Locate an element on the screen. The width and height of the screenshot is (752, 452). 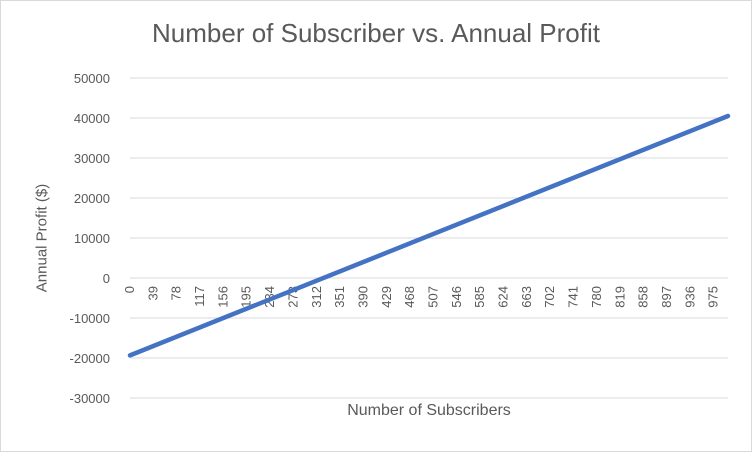
y-tick-label: -10000 is located at coordinates (90, 318).